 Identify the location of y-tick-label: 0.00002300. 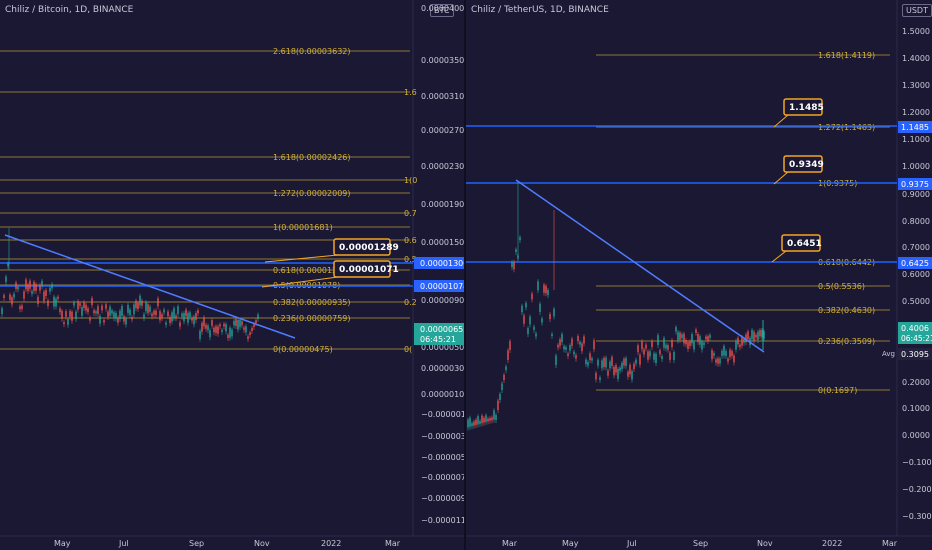
(443, 166).